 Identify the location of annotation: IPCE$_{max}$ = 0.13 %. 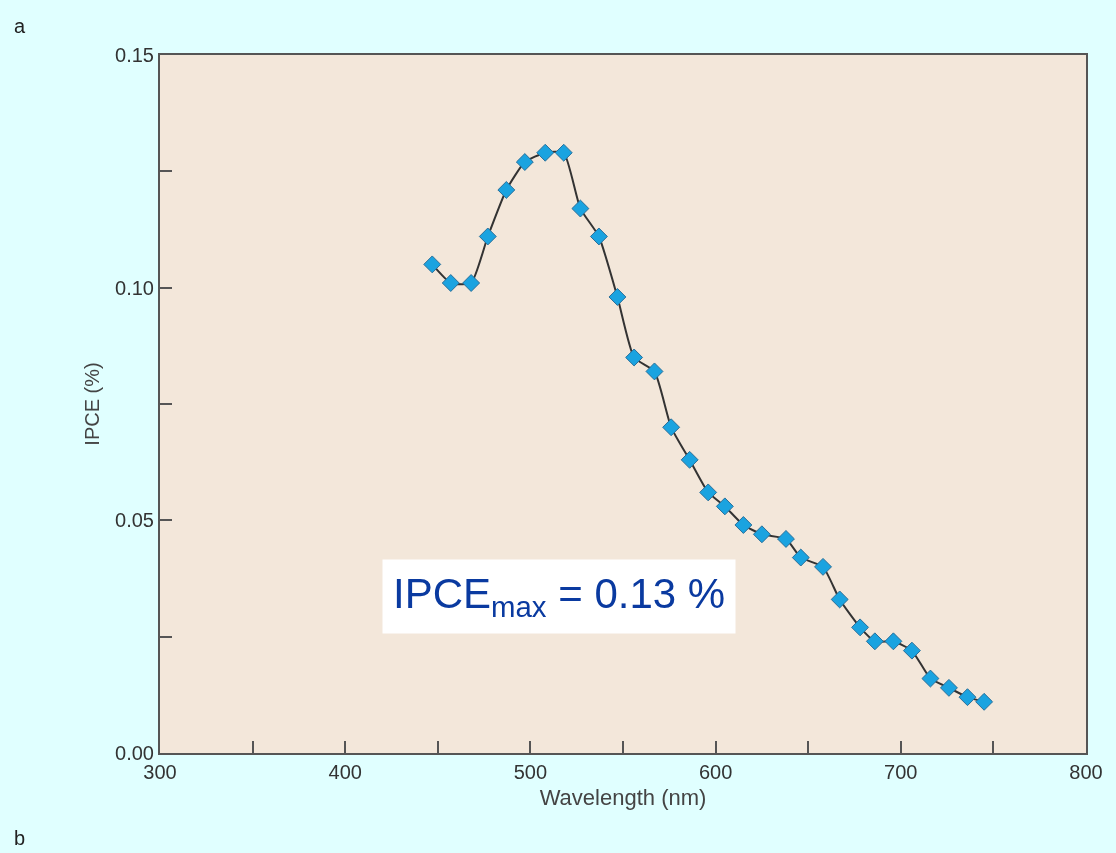
(559, 596).